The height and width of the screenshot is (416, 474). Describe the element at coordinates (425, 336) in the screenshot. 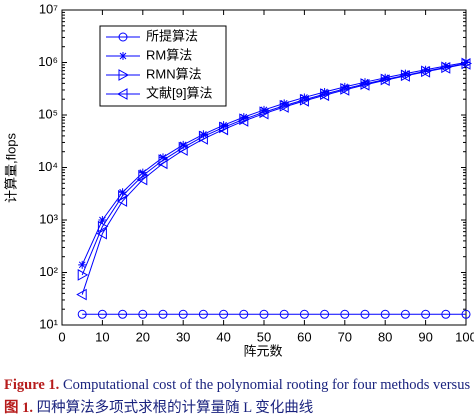

I see `x-tick-label: 90` at that location.